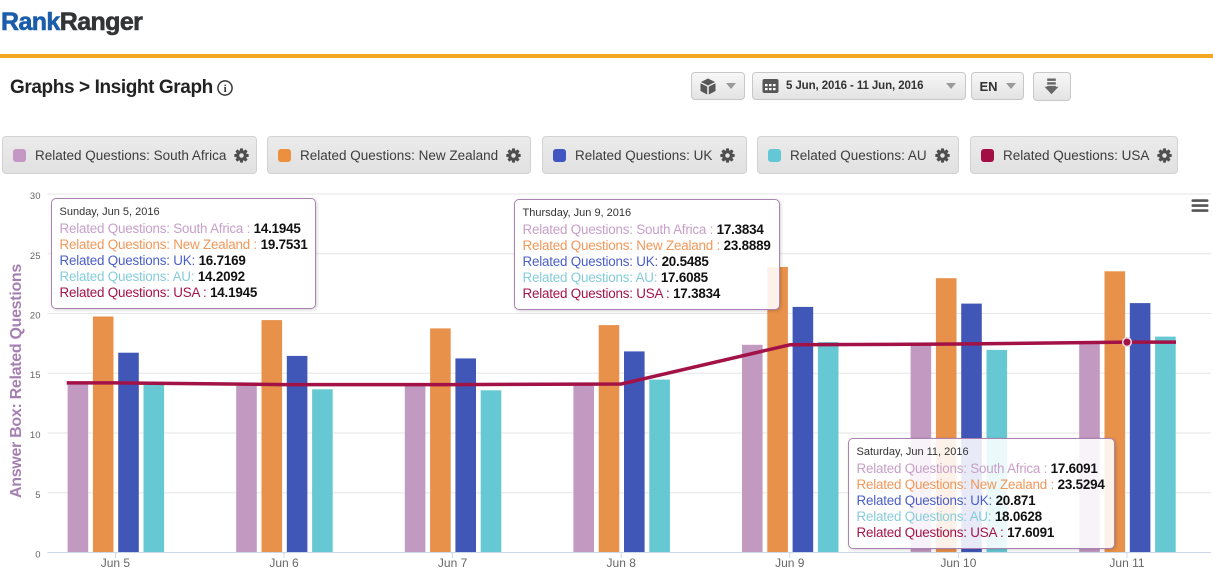 This screenshot has height=585, width=1213. I want to click on svg-text: Jun 7, so click(453, 563).